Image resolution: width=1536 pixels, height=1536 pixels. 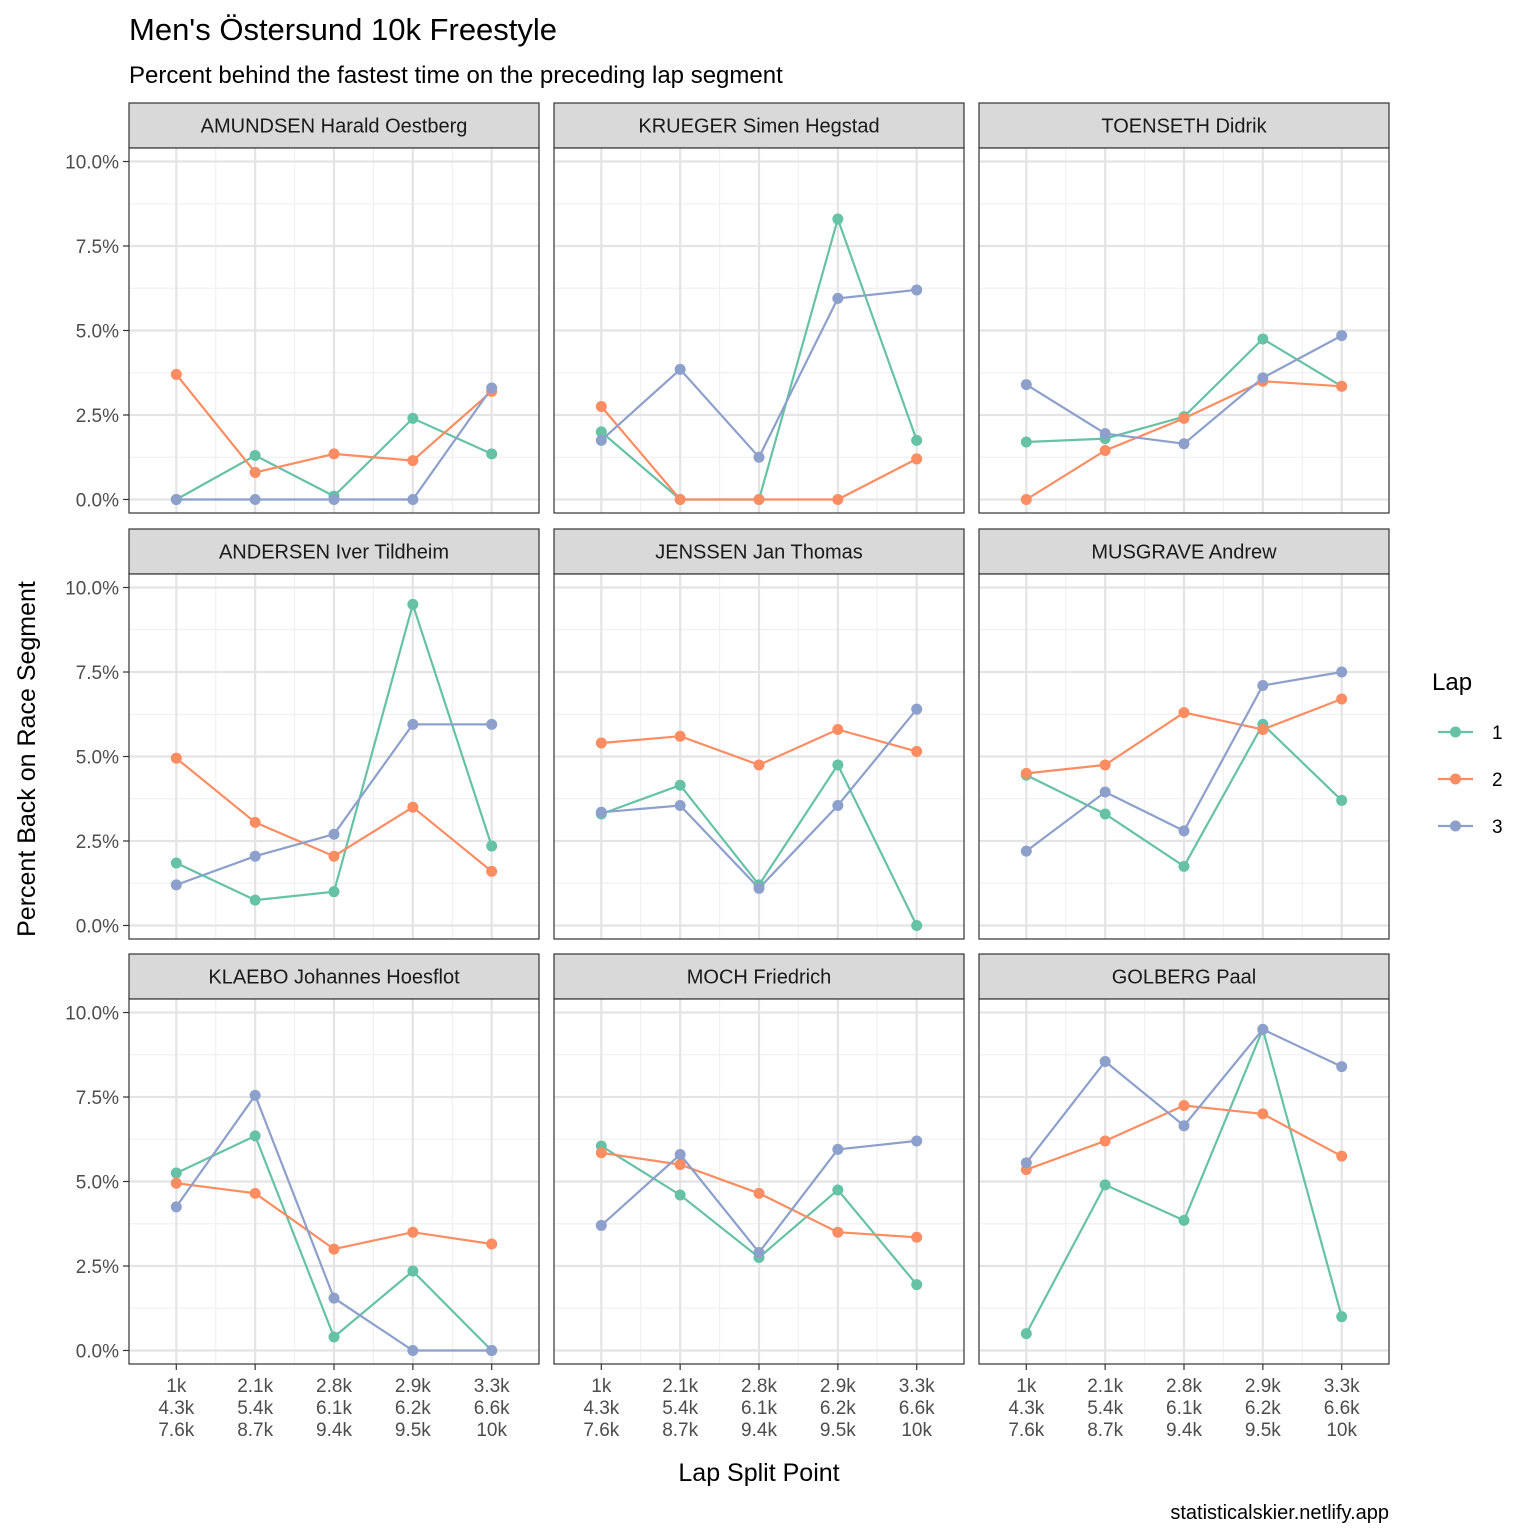 What do you see at coordinates (1470, 733) in the screenshot?
I see `legend-item-lap-1: 1` at bounding box center [1470, 733].